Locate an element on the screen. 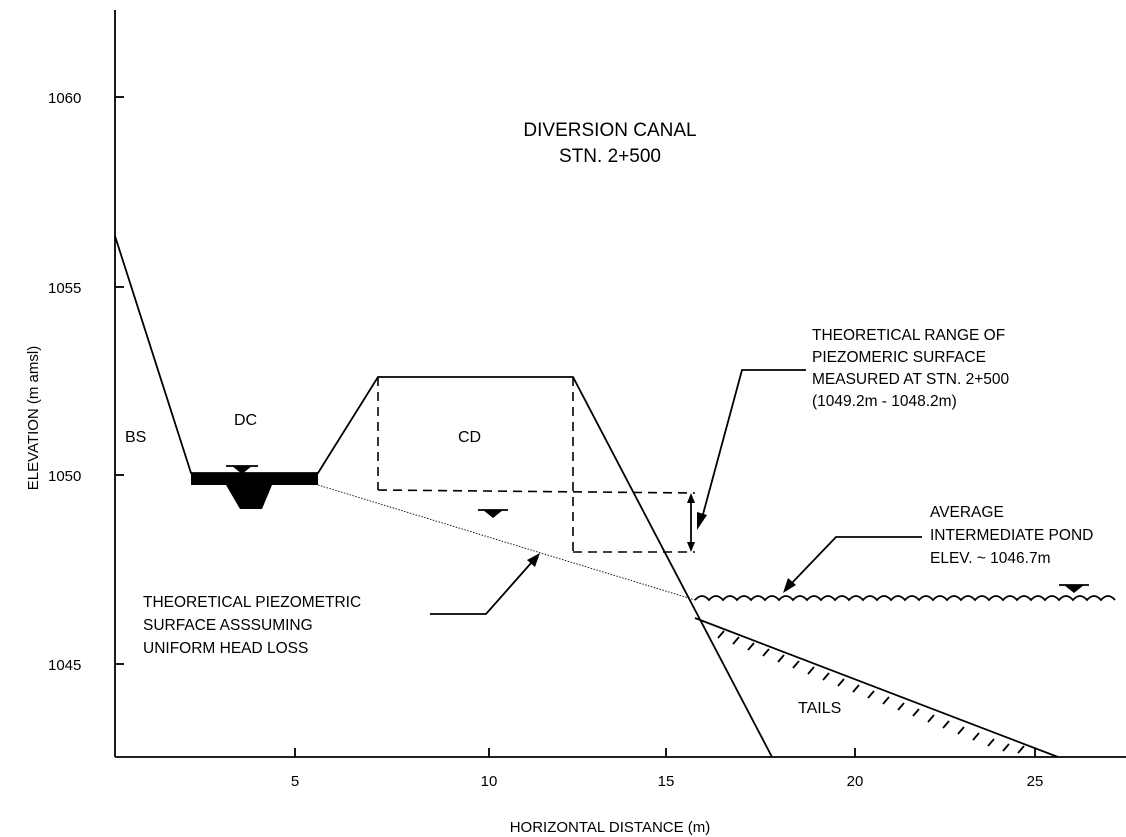 Image resolution: width=1126 pixels, height=837 pixels. y-tick-label: 1050 is located at coordinates (64, 476).